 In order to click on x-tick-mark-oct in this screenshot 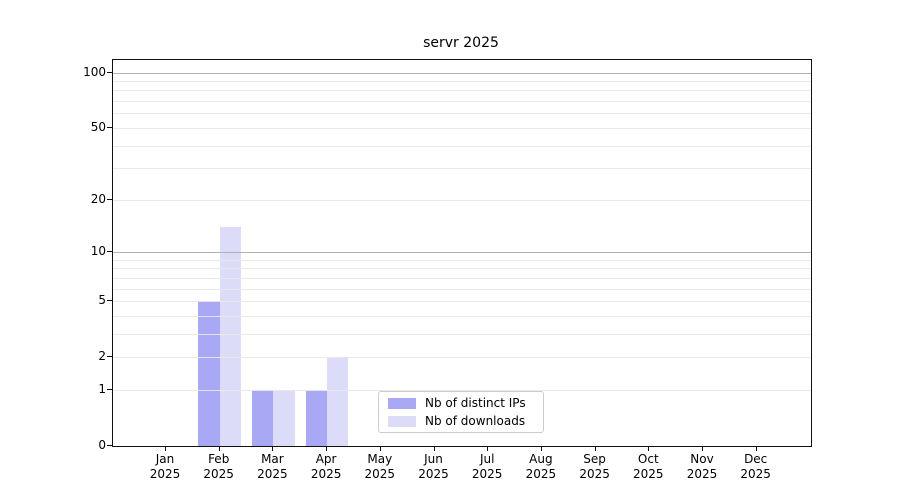, I will do `click(649, 448)`.